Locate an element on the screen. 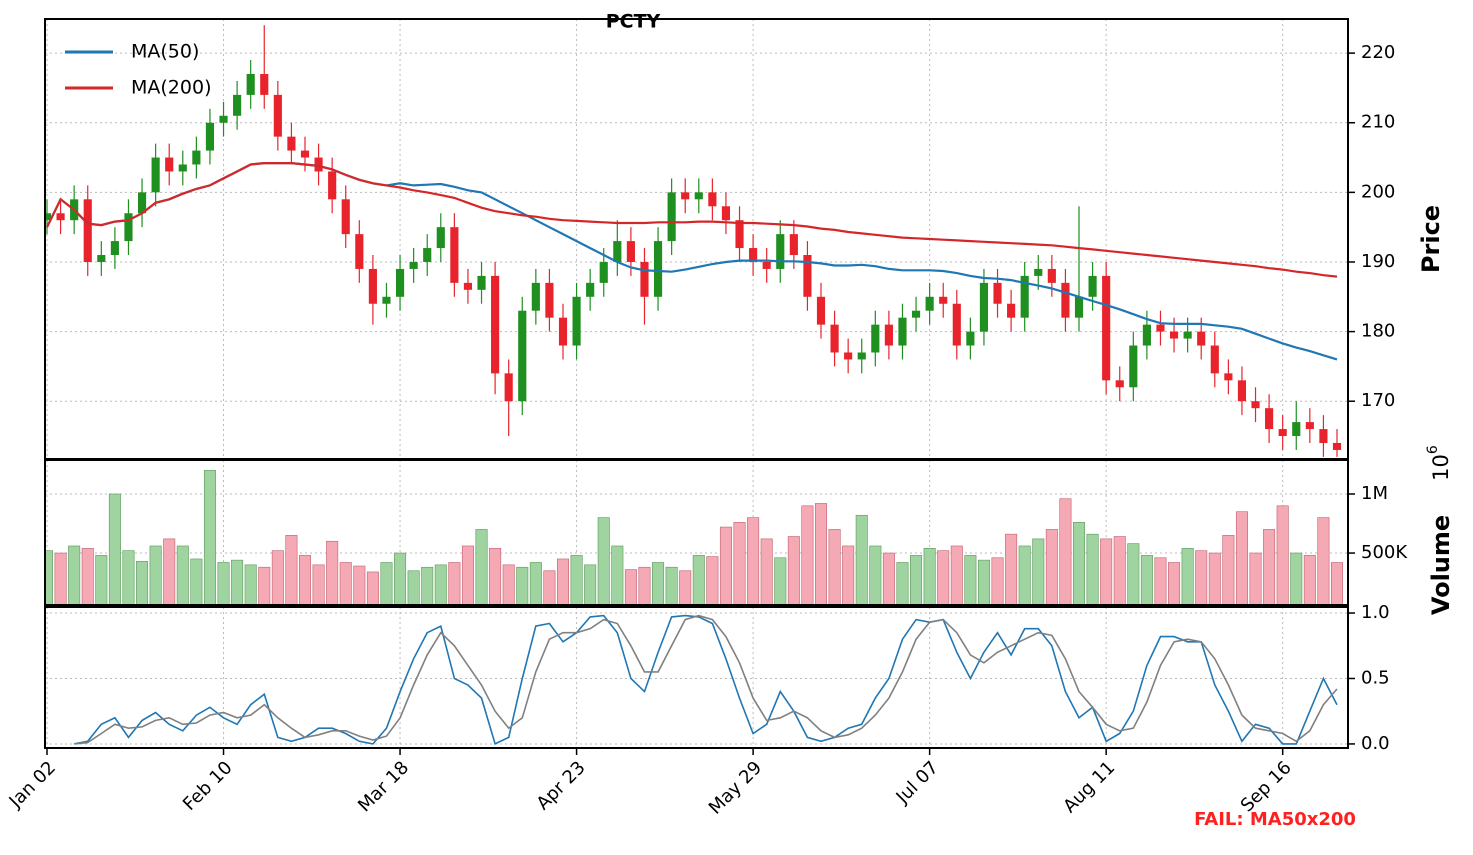 The height and width of the screenshot is (855, 1473). axis-exponent: 106 is located at coordinates (1439, 463).